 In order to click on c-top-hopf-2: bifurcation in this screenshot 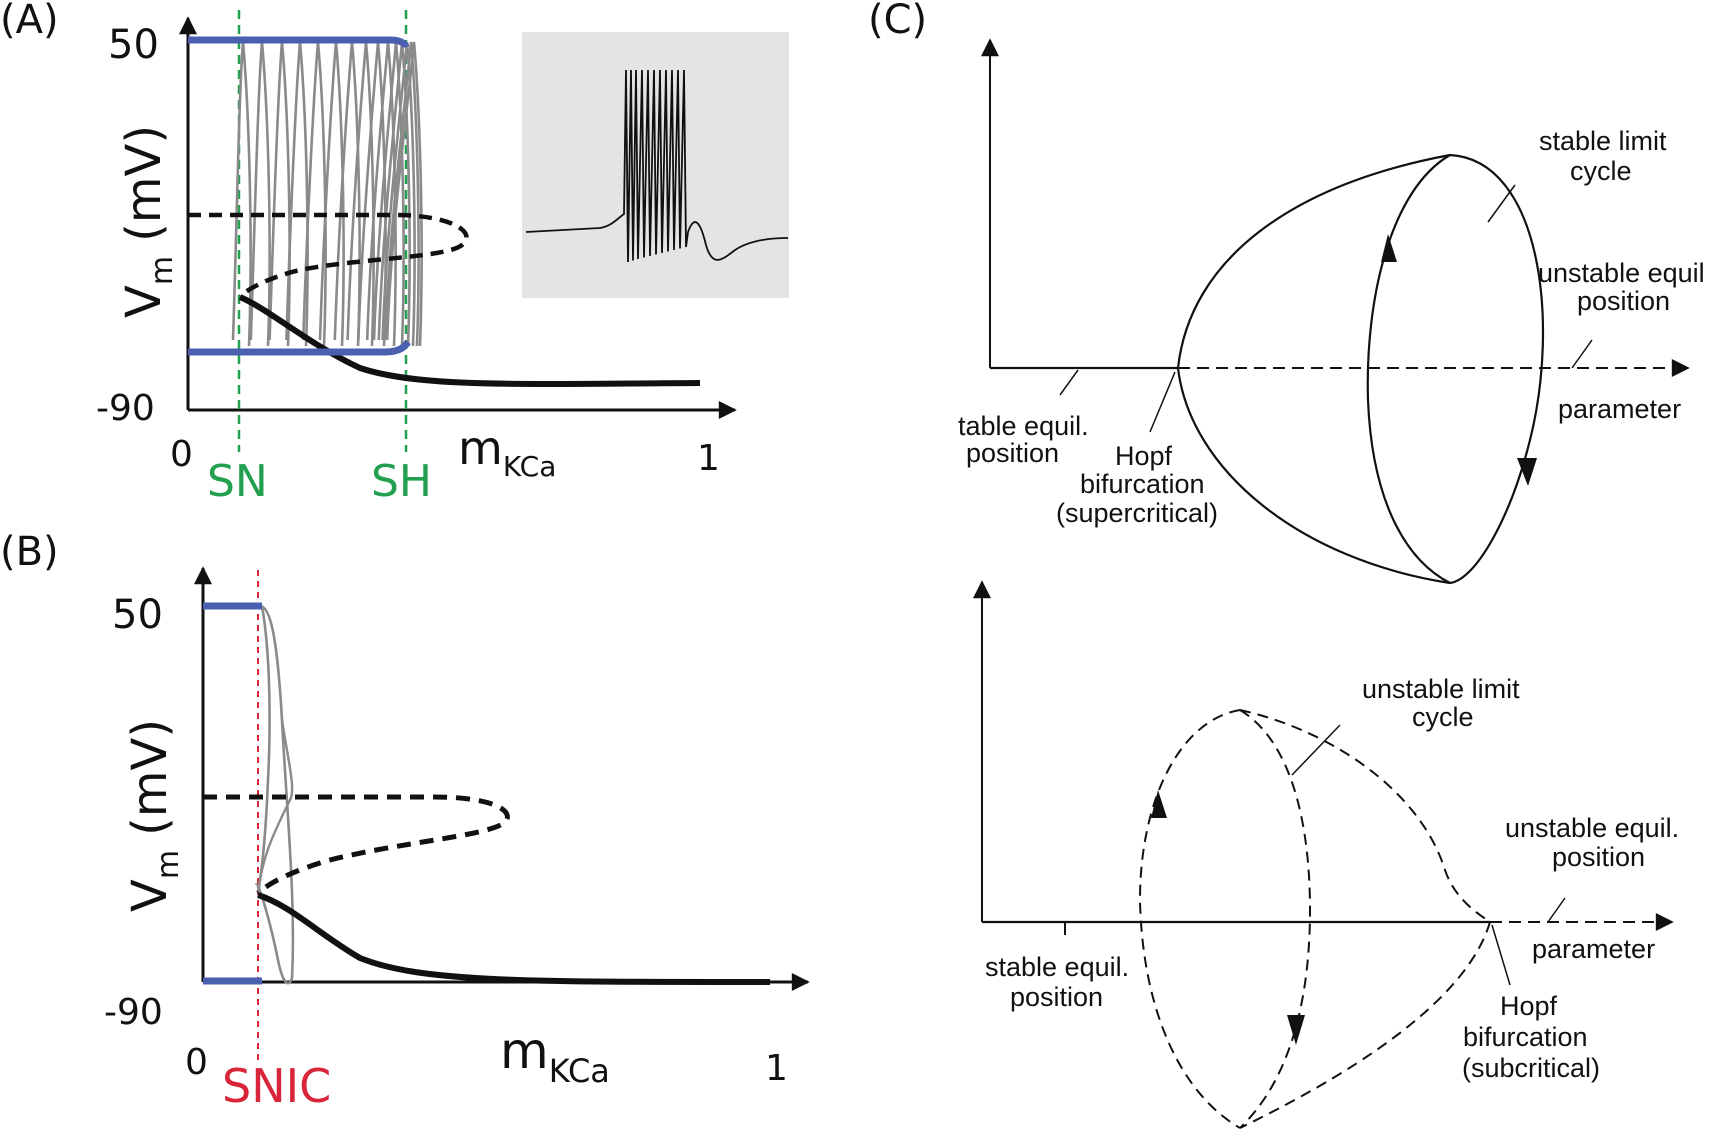, I will do `click(1142, 484)`.